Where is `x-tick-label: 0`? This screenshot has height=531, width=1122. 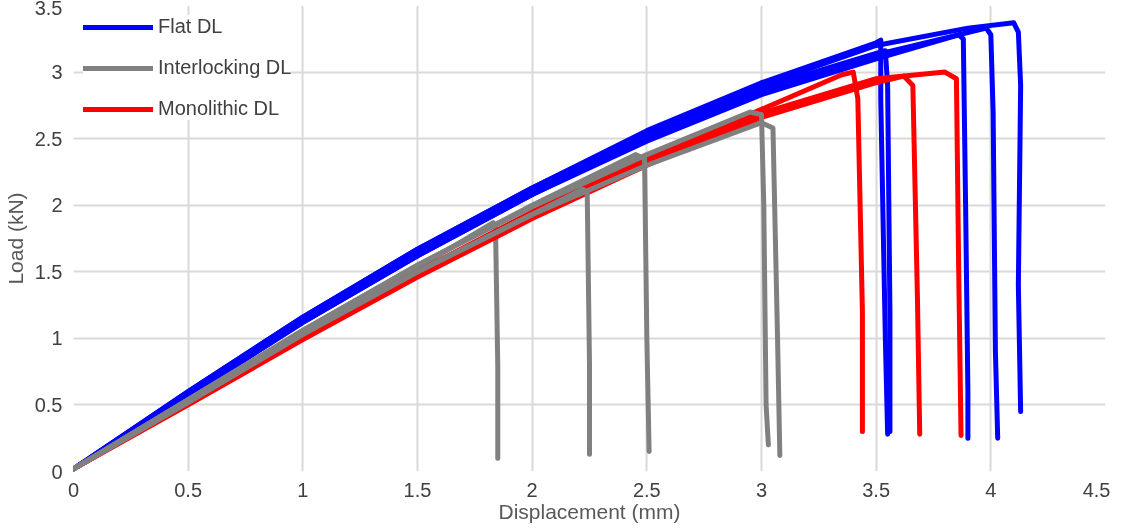
x-tick-label: 0 is located at coordinates (73, 489).